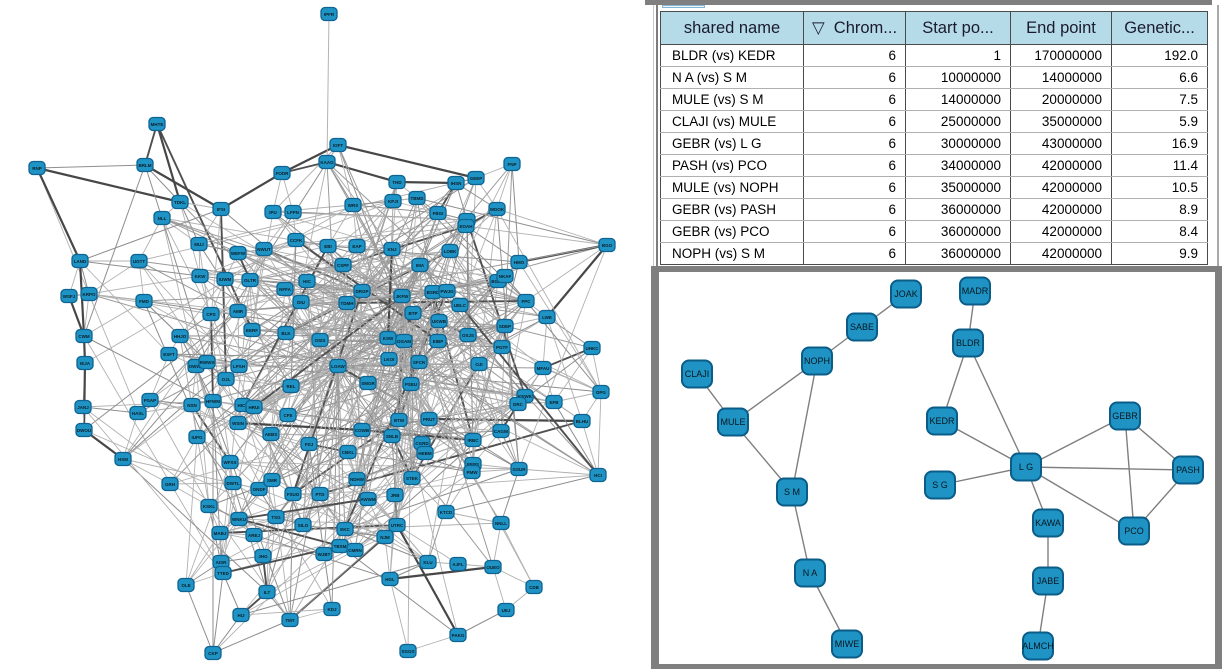  I want to click on svg-text: LOAW, so click(338, 366).